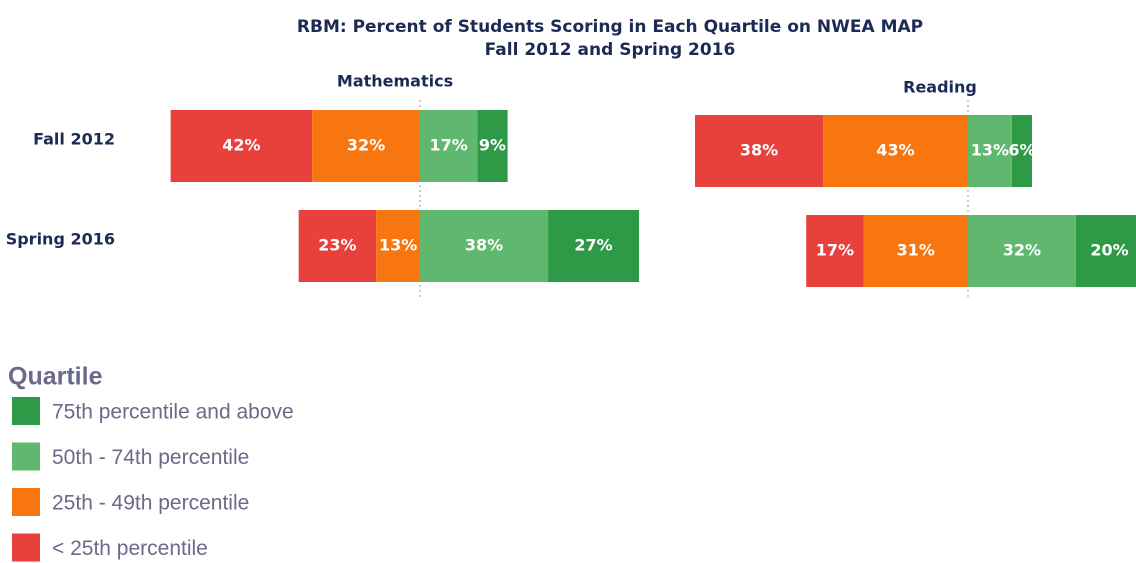  What do you see at coordinates (395, 81) in the screenshot?
I see `panel-title: Mathematics` at bounding box center [395, 81].